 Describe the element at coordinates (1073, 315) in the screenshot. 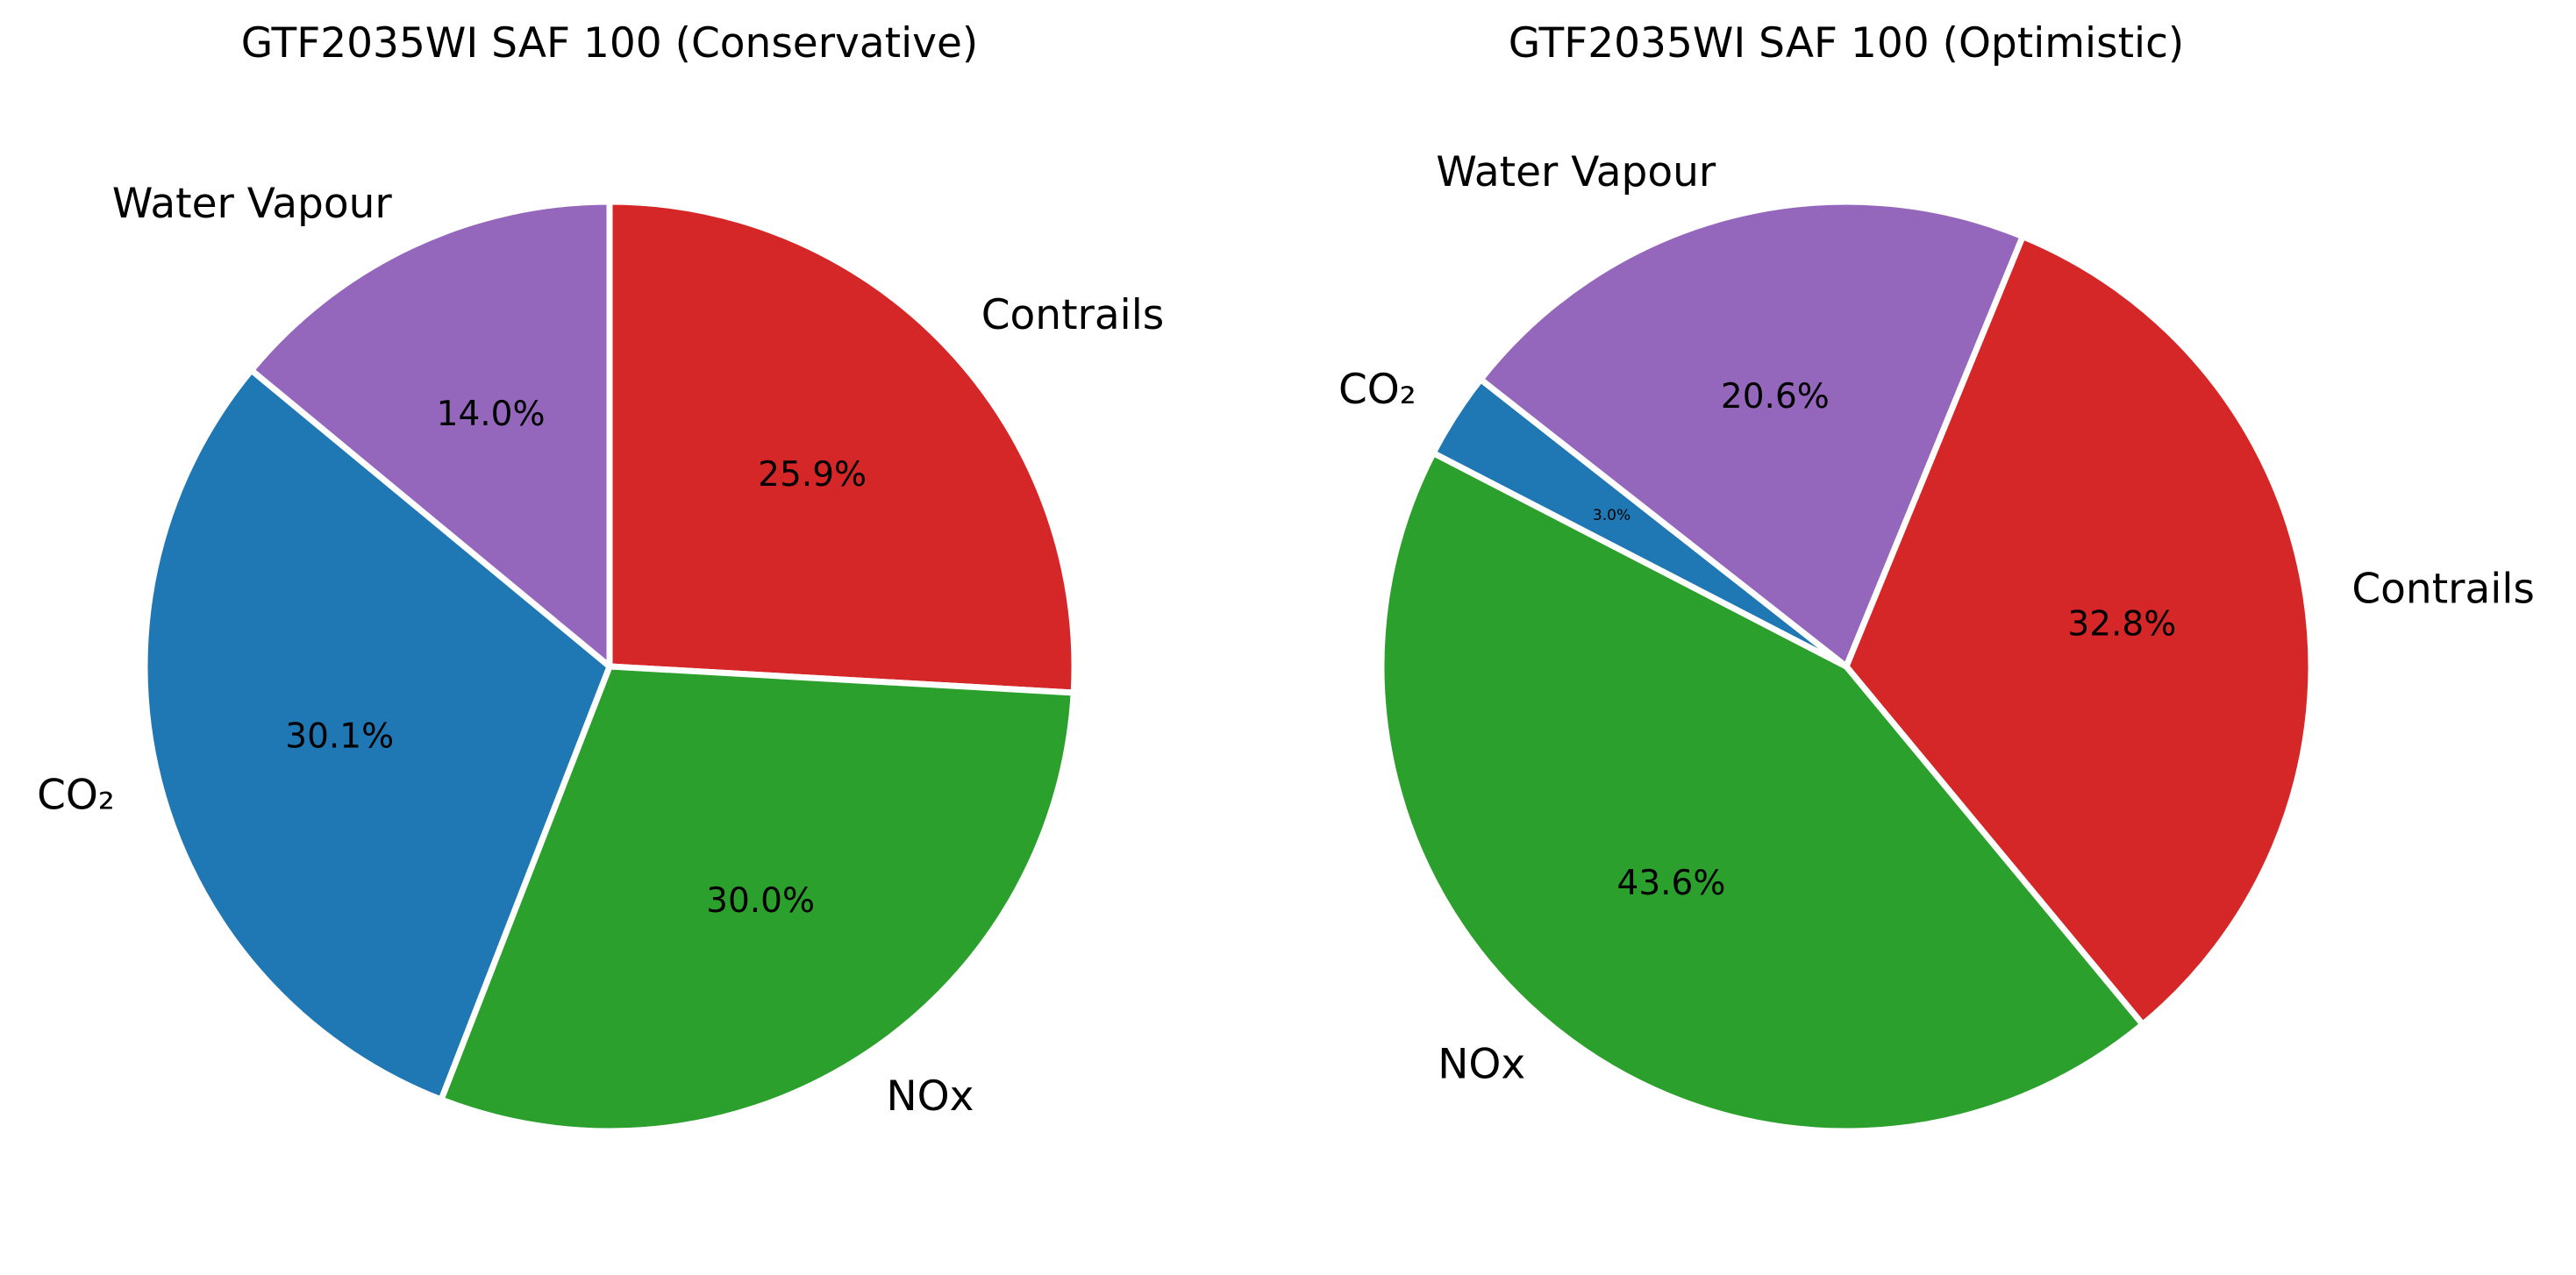

I see `category-label-contrails-conservative: Contrails` at that location.